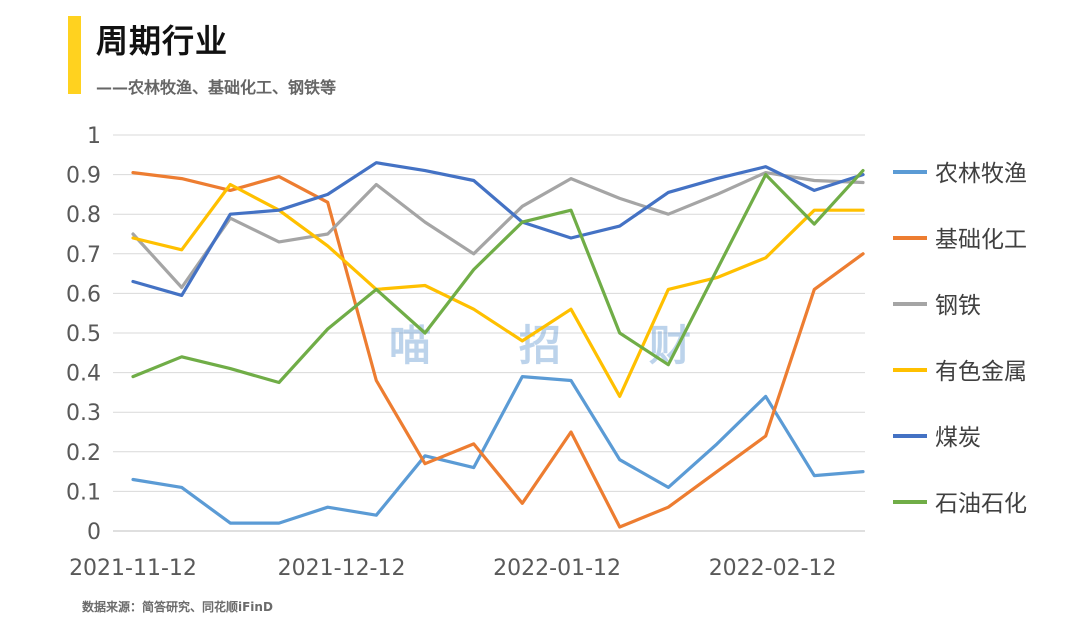 The height and width of the screenshot is (626, 1080). I want to click on x-tick-label: 2021-12-12, so click(342, 568).